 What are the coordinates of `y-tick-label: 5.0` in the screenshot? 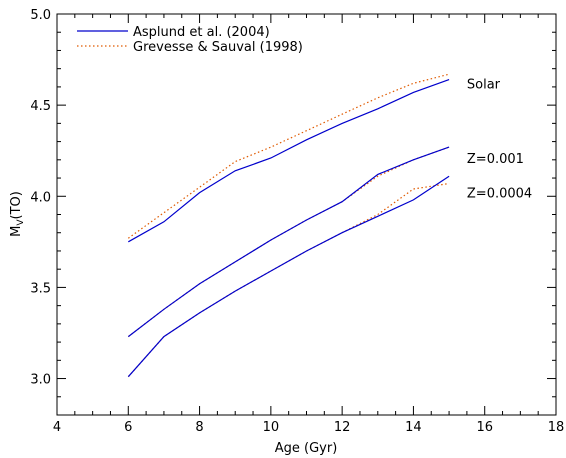 It's located at (40, 15).